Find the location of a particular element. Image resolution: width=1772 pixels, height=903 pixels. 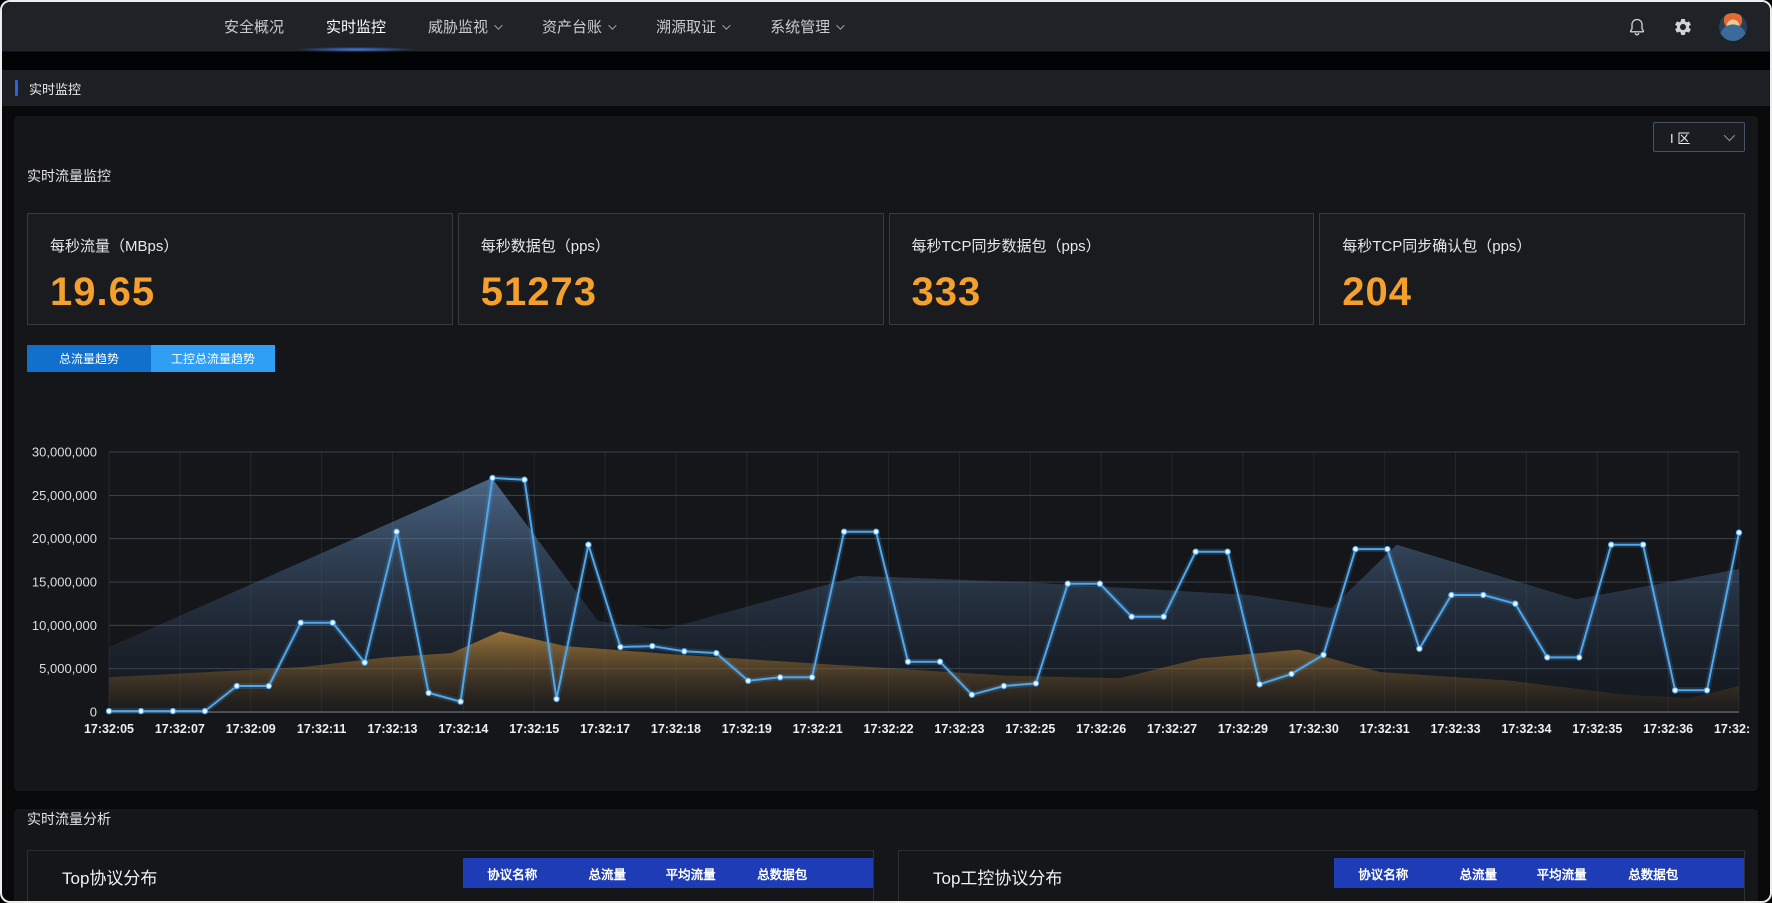

tab-total-traffic-trend: 总流量趋势 is located at coordinates (89, 358).